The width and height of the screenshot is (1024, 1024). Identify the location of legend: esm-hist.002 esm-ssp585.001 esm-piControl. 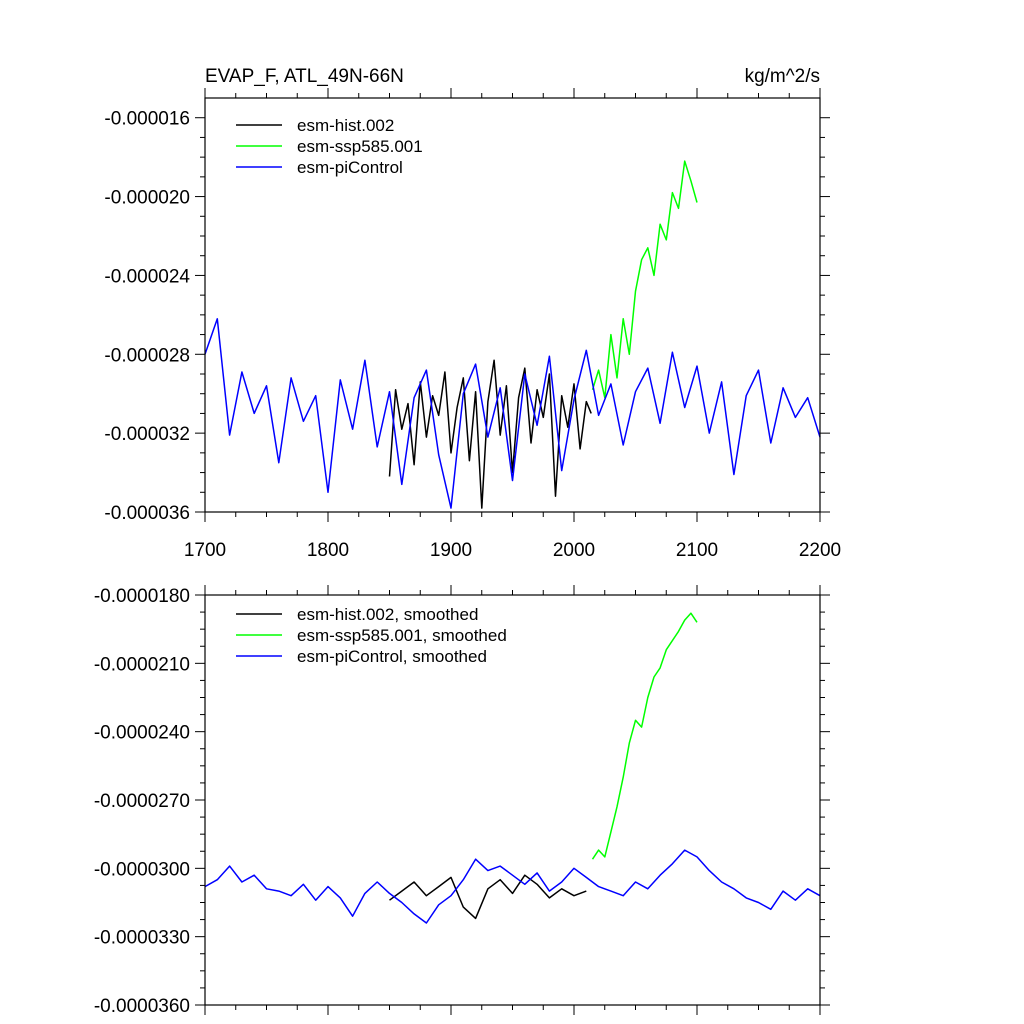
(329, 146).